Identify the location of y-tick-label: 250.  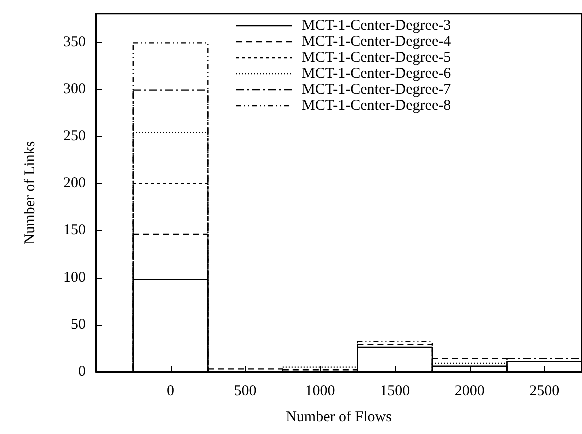
(75, 136).